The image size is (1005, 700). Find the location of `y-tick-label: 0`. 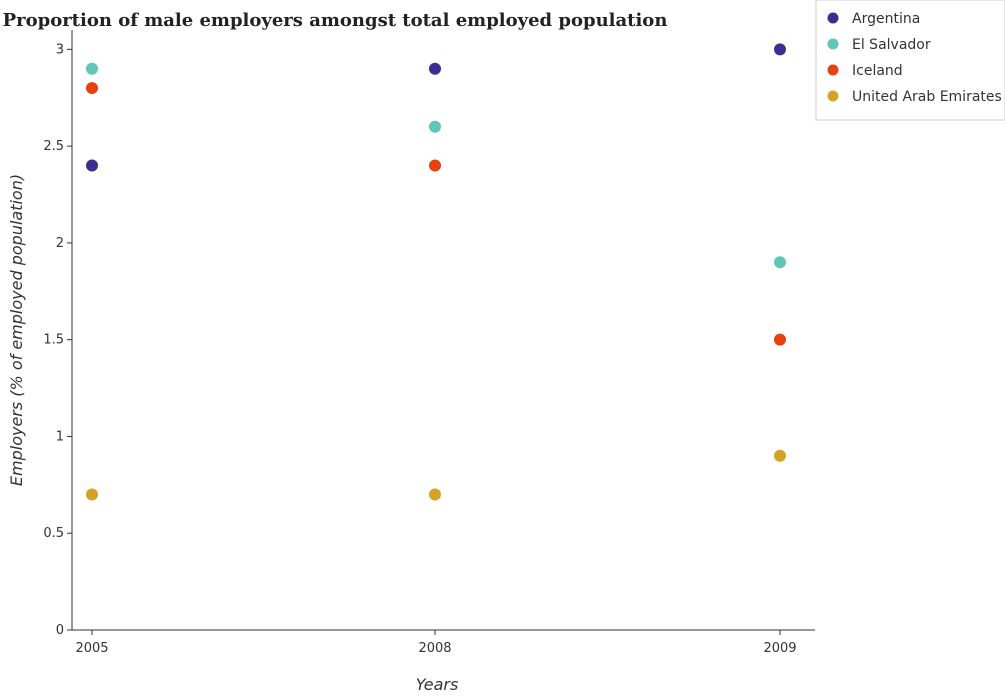

y-tick-label: 0 is located at coordinates (60, 630).